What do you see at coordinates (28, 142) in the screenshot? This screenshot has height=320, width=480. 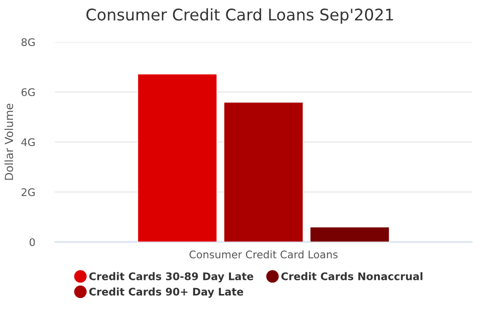 I see `y-tick-label: 4G` at bounding box center [28, 142].